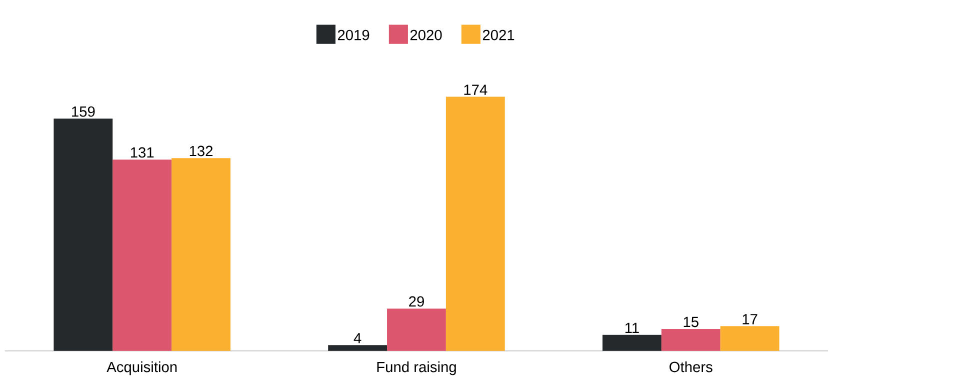 The width and height of the screenshot is (967, 388). I want to click on legend-label: 2019, so click(354, 35).